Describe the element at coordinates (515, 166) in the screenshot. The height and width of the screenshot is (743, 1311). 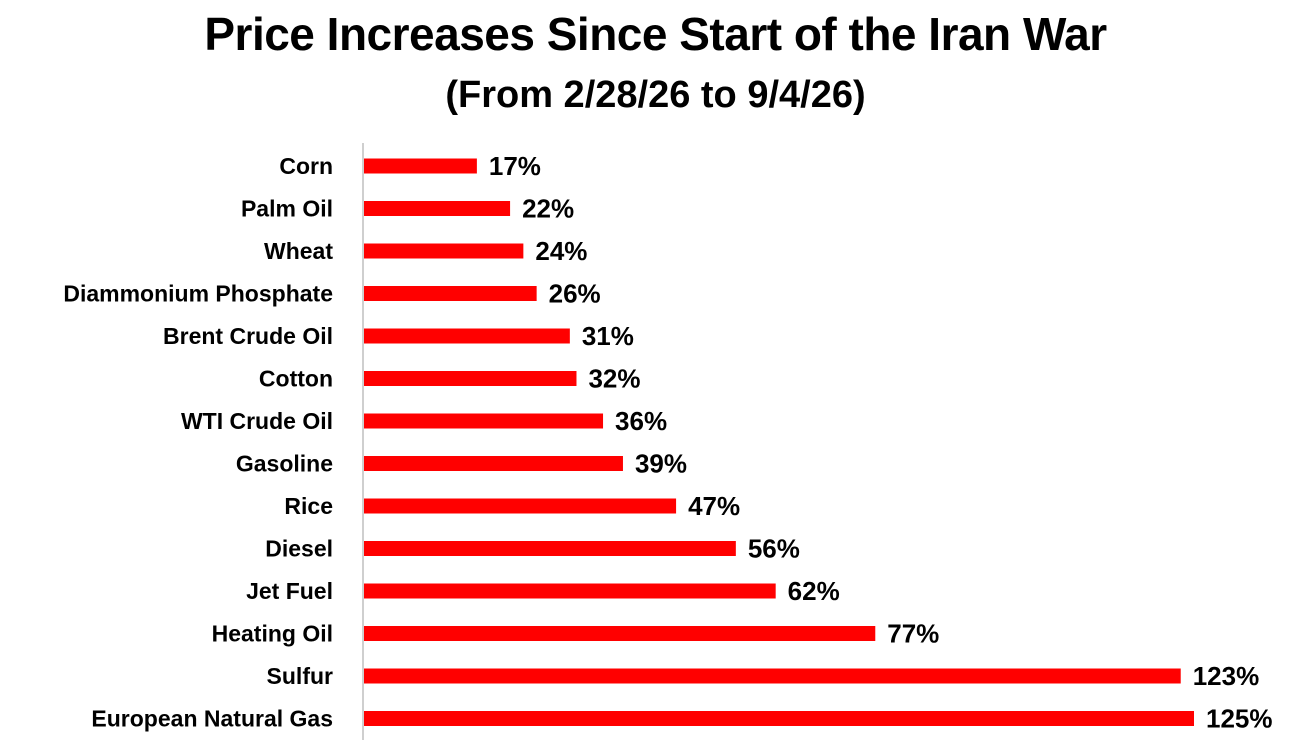
I see `value-label-corn: 17%` at that location.